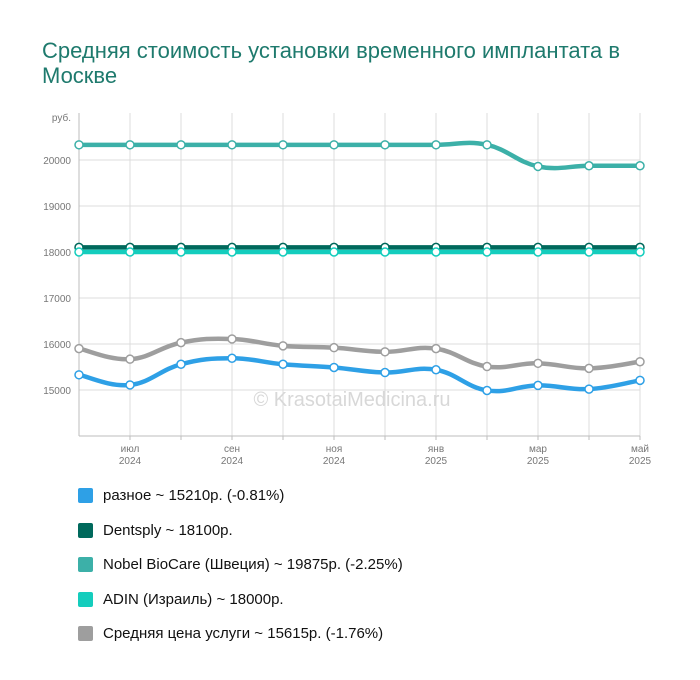  Describe the element at coordinates (538, 449) in the screenshot. I see `x-tick-label-month: мар` at that location.